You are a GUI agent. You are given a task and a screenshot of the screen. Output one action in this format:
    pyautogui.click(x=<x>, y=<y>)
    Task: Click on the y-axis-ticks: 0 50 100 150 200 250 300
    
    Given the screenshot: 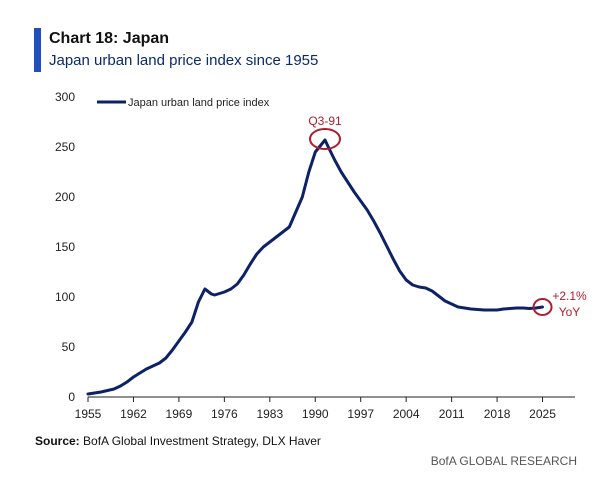 What is the action you would take?
    pyautogui.click(x=65, y=247)
    